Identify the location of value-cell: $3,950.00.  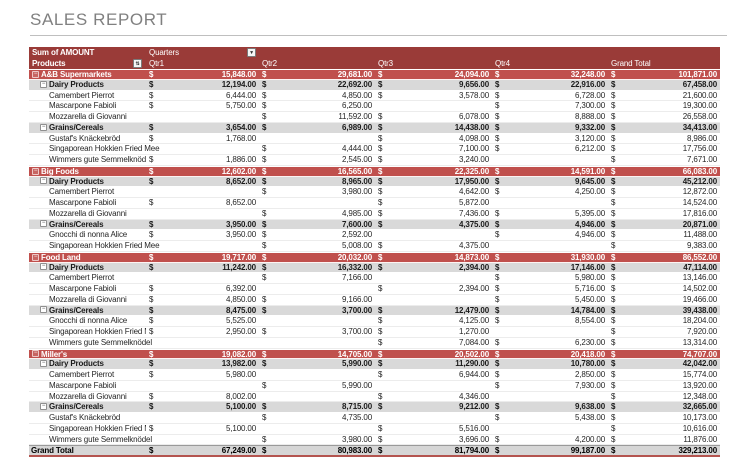
(202, 225).